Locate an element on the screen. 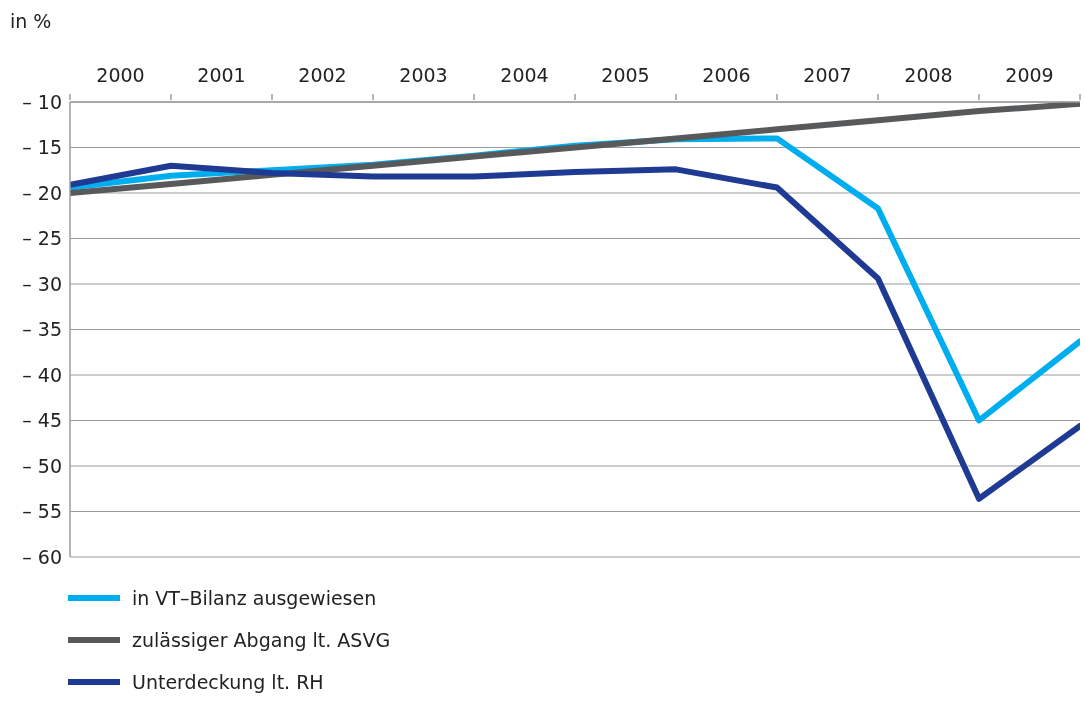  x-tick-label: 2004 is located at coordinates (524, 75).